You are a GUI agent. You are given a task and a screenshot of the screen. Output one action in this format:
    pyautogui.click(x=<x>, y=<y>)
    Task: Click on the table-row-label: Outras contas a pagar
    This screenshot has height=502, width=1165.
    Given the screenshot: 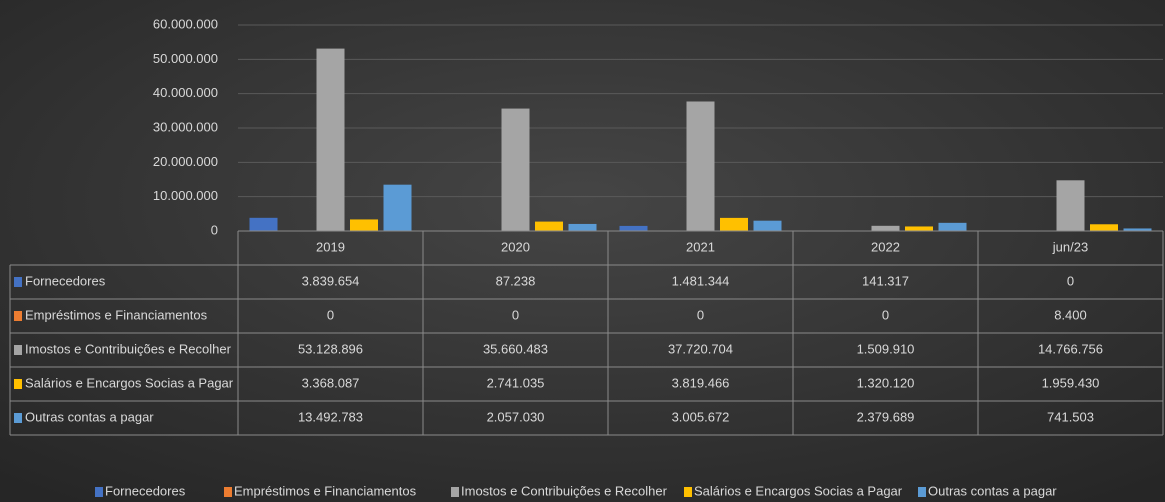 What is the action you would take?
    pyautogui.click(x=89, y=416)
    